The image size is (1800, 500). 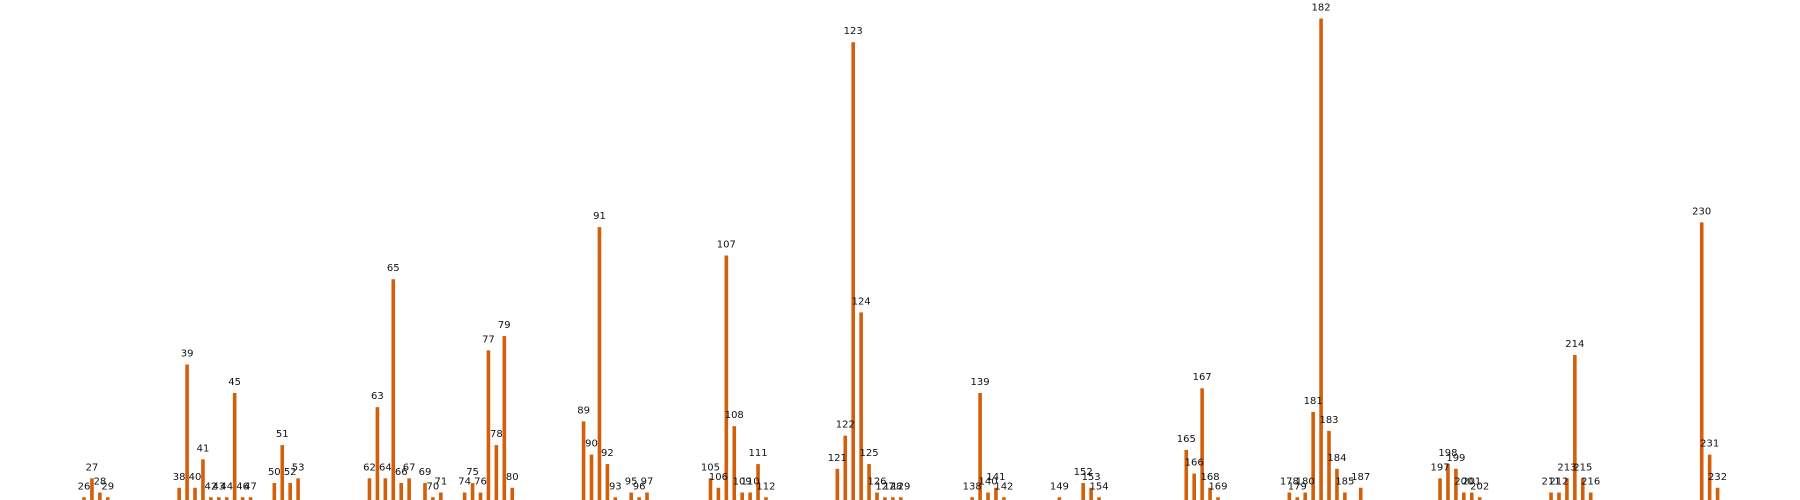 I want to click on bar-label-168: 168, so click(x=1210, y=477).